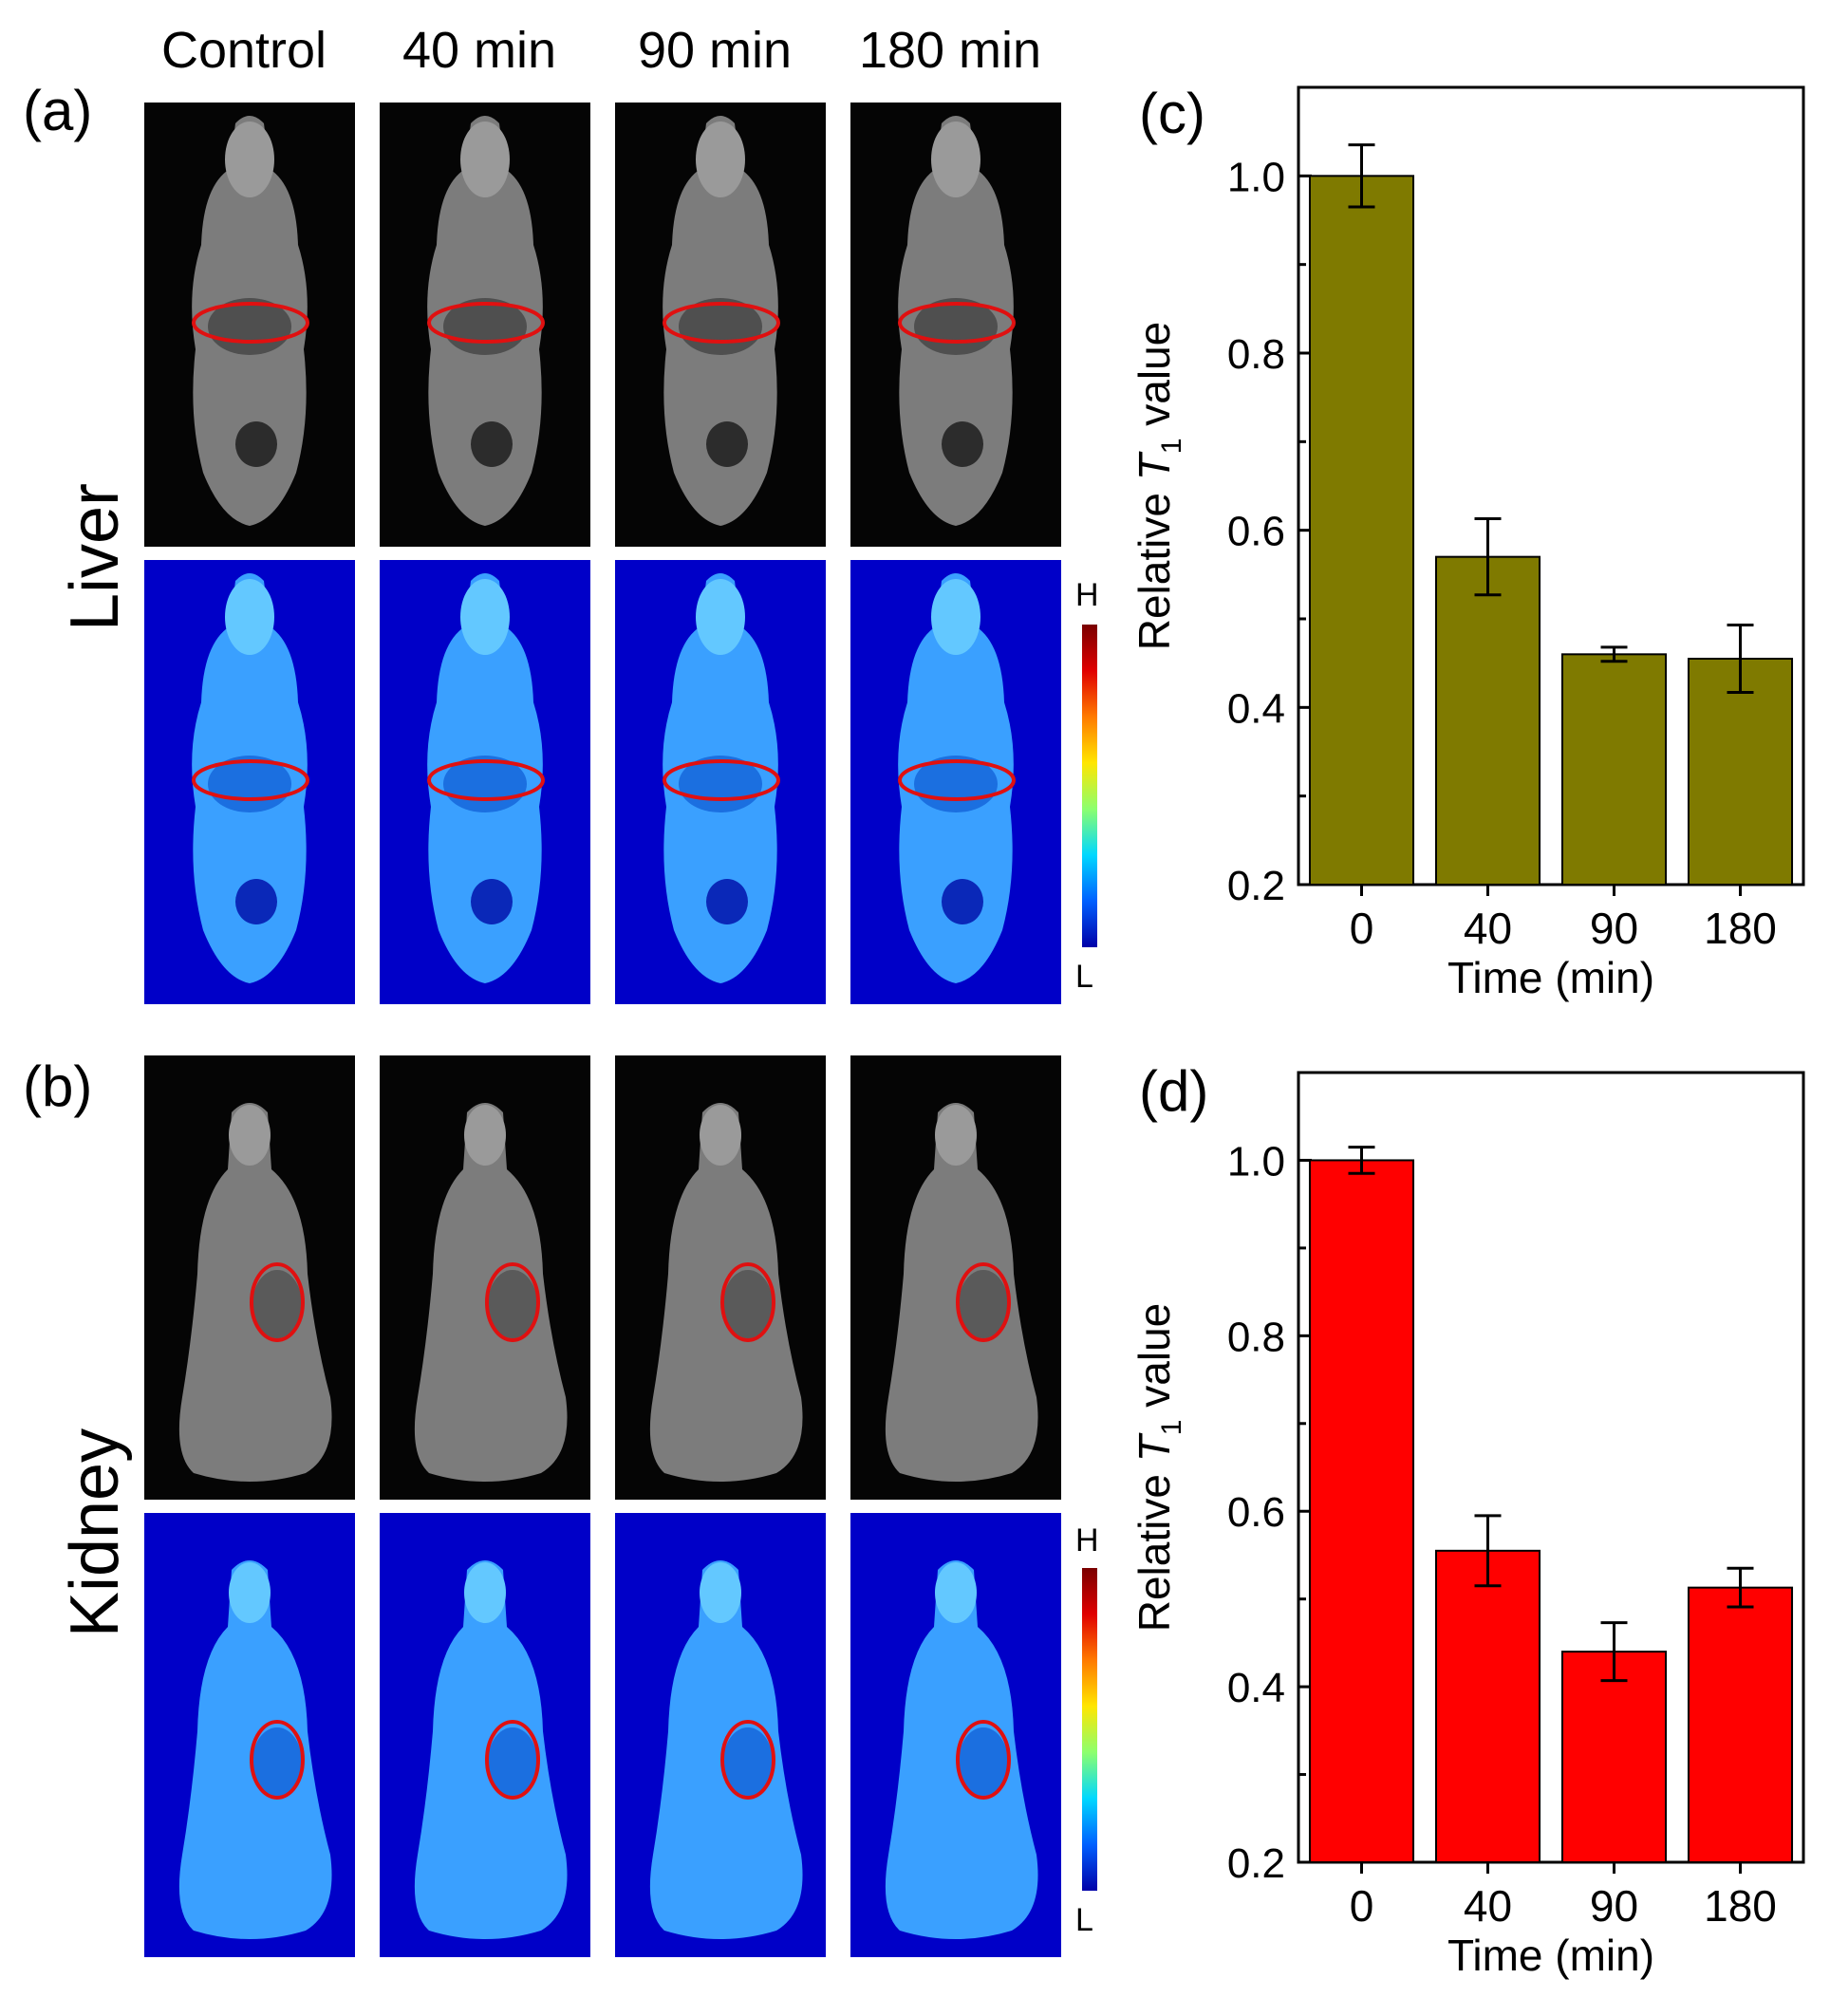 This screenshot has height=2016, width=1830. I want to click on kidney-colorbar, so click(1089, 1729).